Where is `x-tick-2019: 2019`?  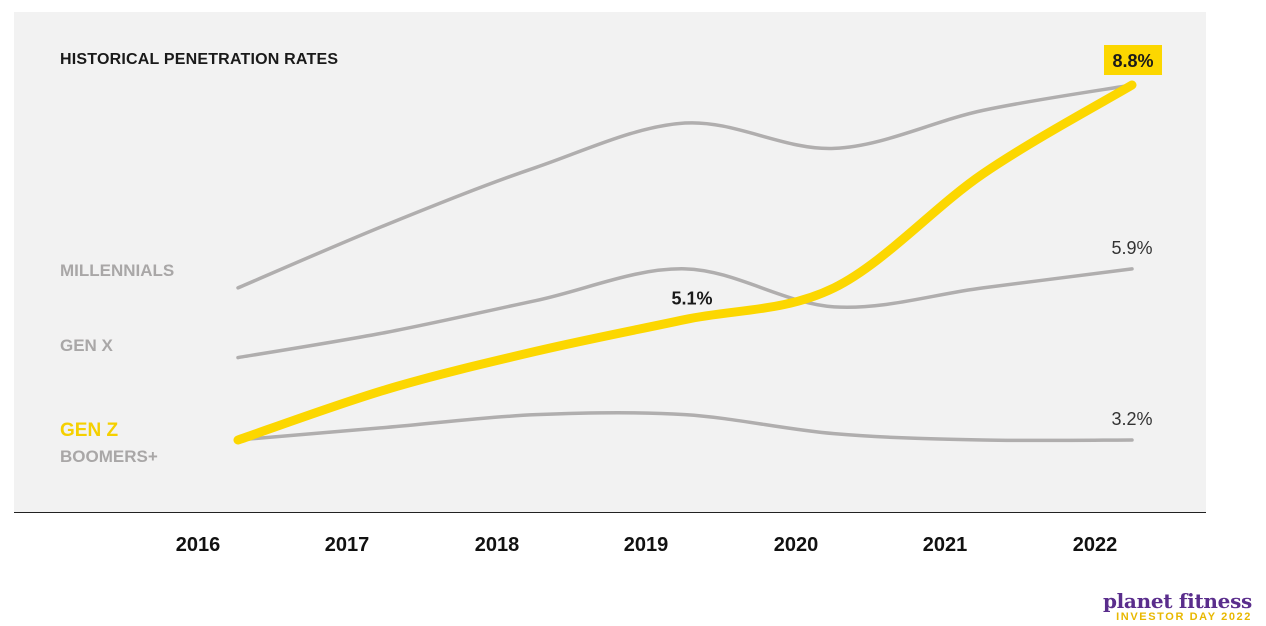 x-tick-2019: 2019 is located at coordinates (646, 545).